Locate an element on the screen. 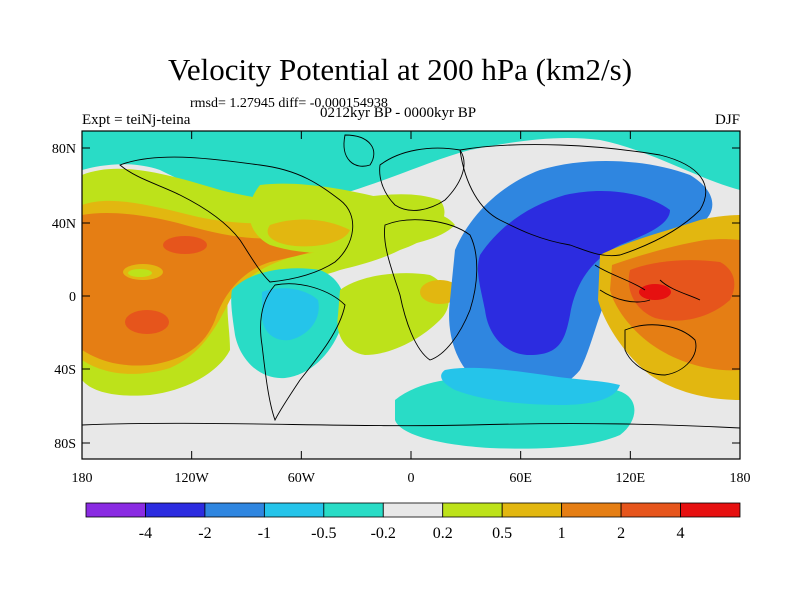 This screenshot has height=600, width=800. colorbar-label: 1 is located at coordinates (562, 533).